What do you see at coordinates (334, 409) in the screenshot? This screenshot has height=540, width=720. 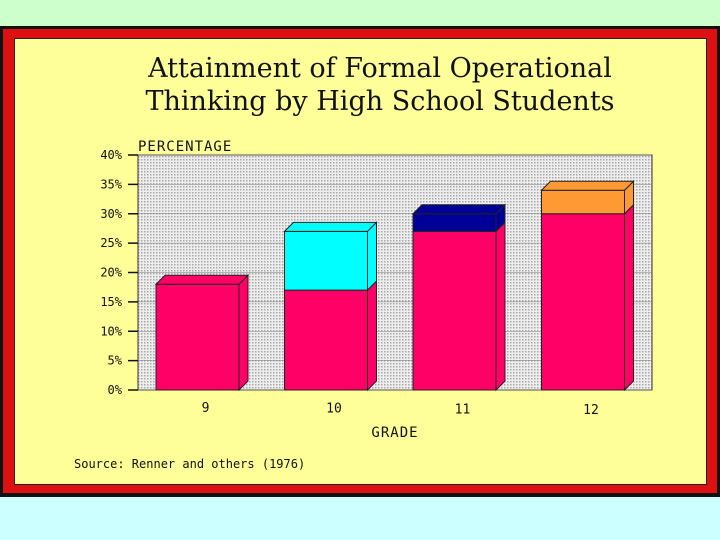 I see `x-tick-label: 10` at bounding box center [334, 409].